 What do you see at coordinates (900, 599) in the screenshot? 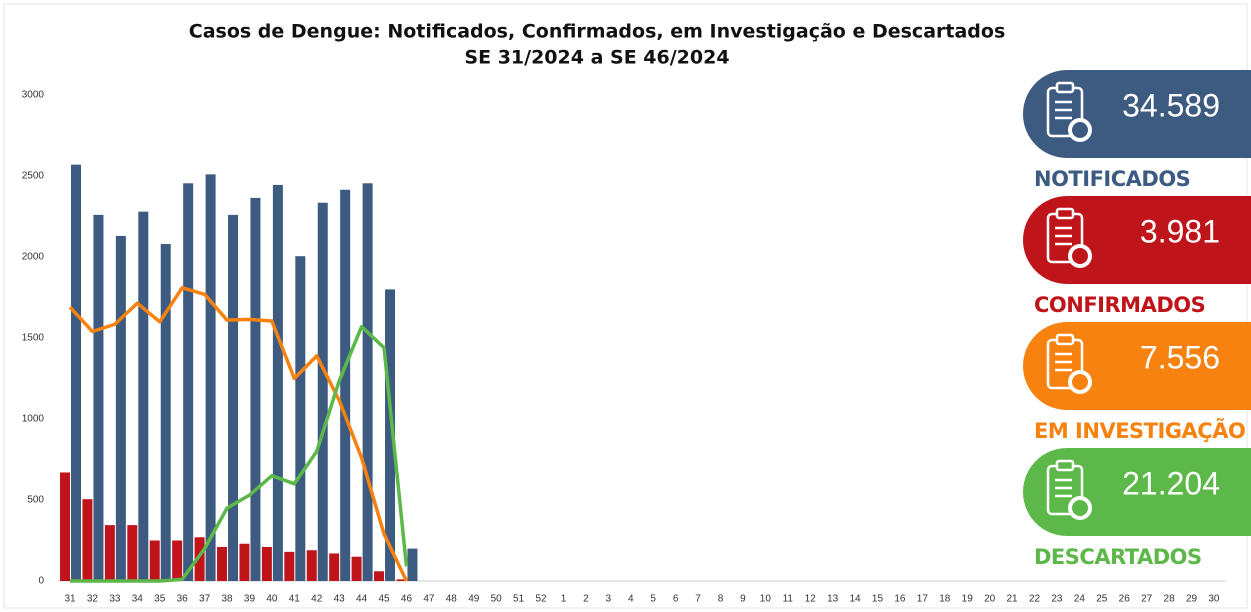
I see `x-tick-label: 16` at bounding box center [900, 599].